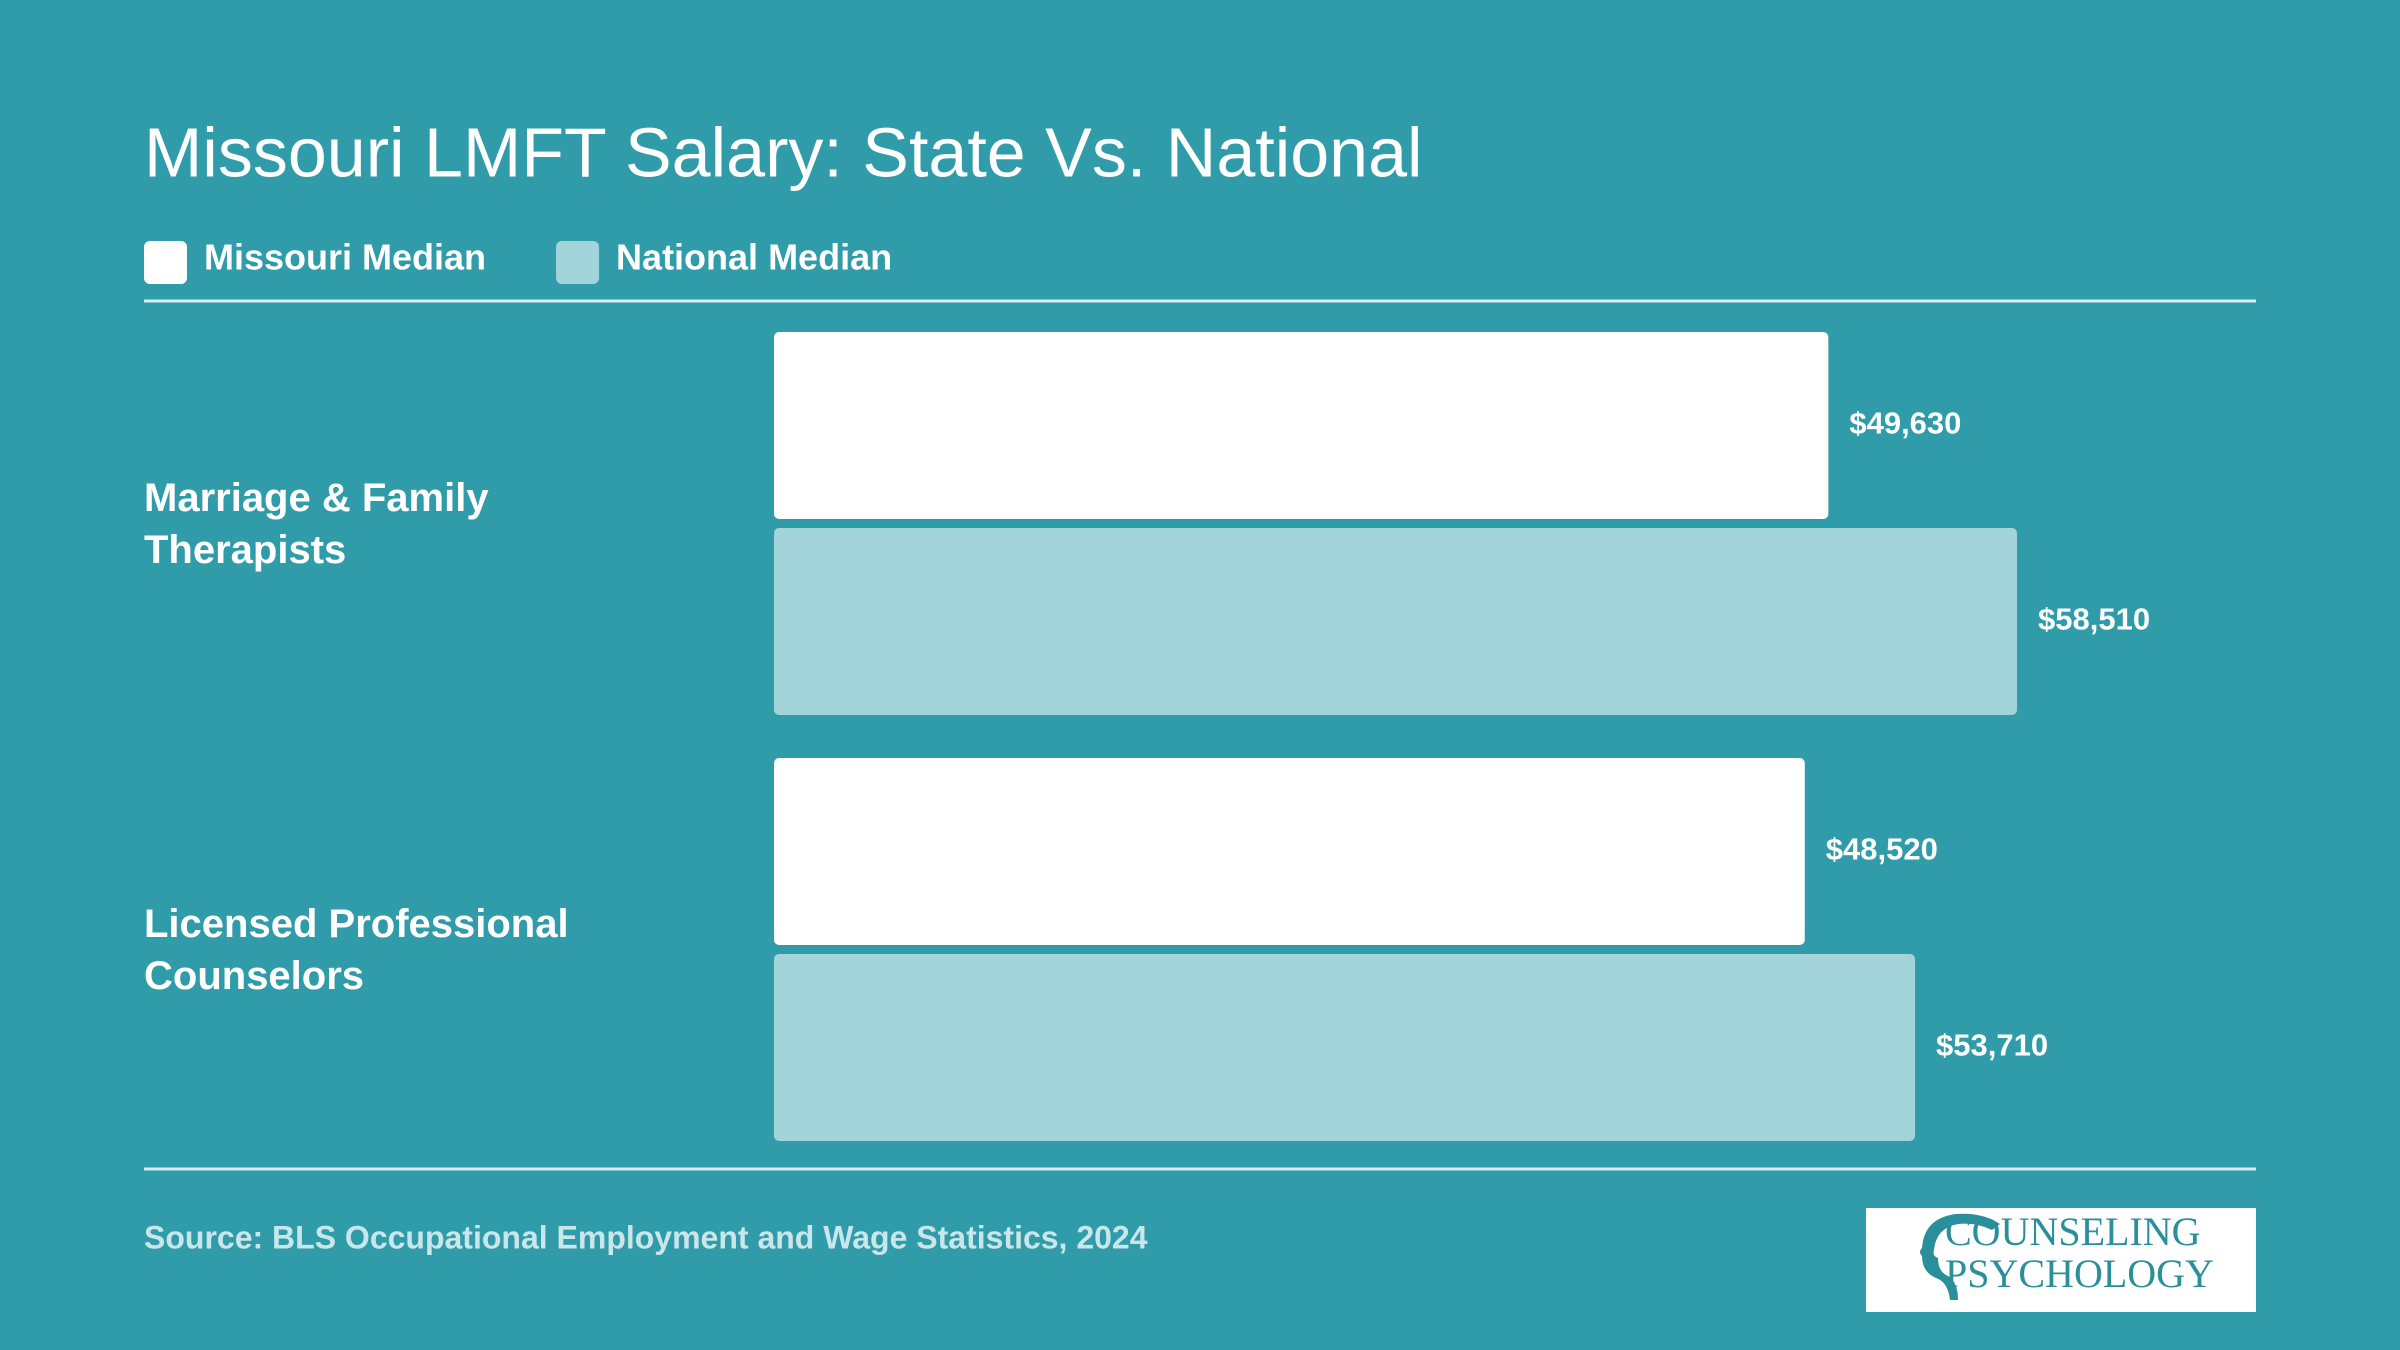 The height and width of the screenshot is (1350, 2400). Describe the element at coordinates (1992, 1045) in the screenshot. I see `value-label: $53,710` at that location.